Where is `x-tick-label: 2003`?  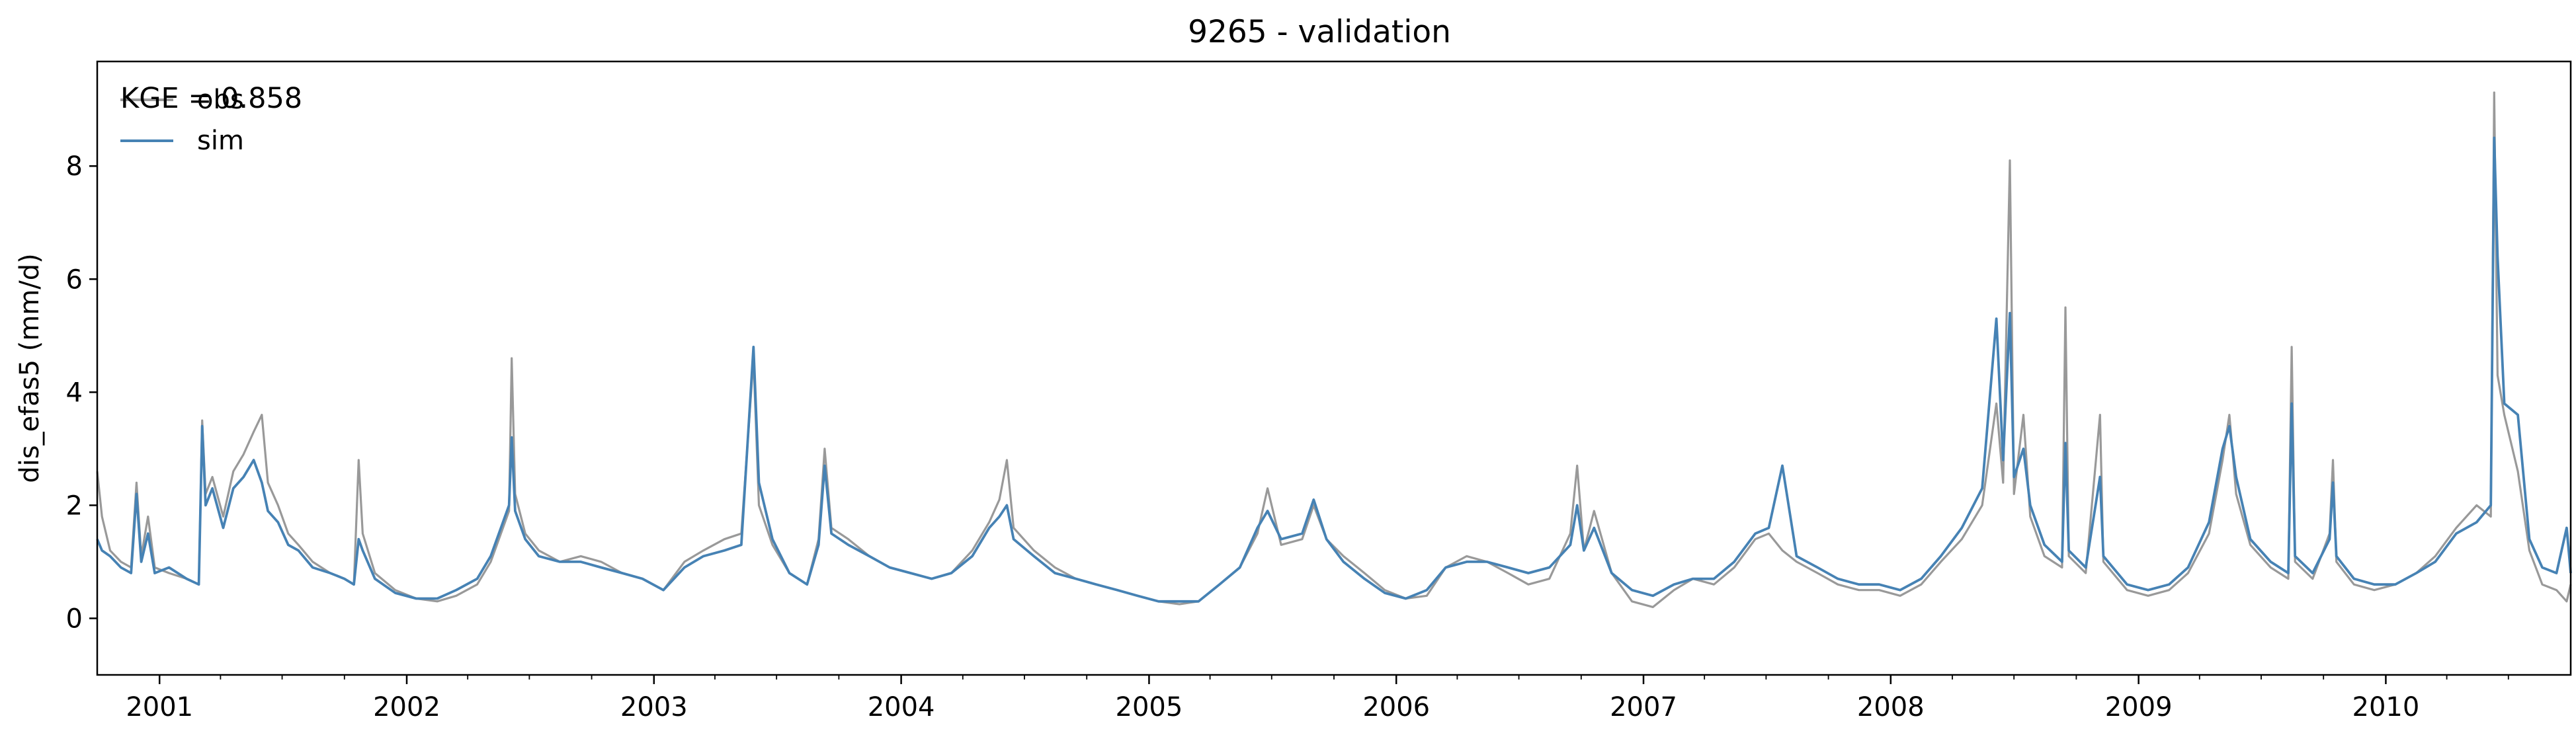 x-tick-label: 2003 is located at coordinates (654, 707).